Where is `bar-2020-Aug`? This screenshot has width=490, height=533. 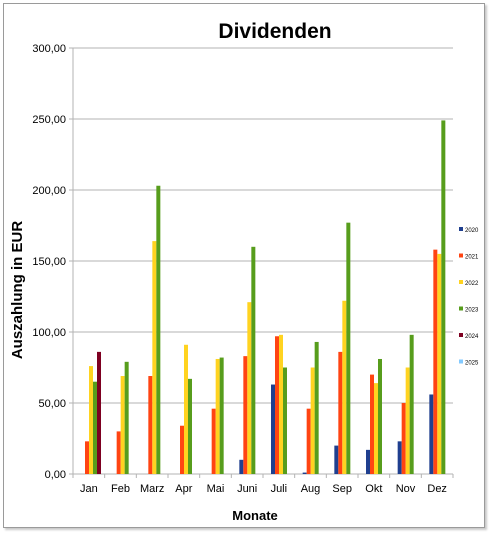
bar-2020-Aug is located at coordinates (304, 473).